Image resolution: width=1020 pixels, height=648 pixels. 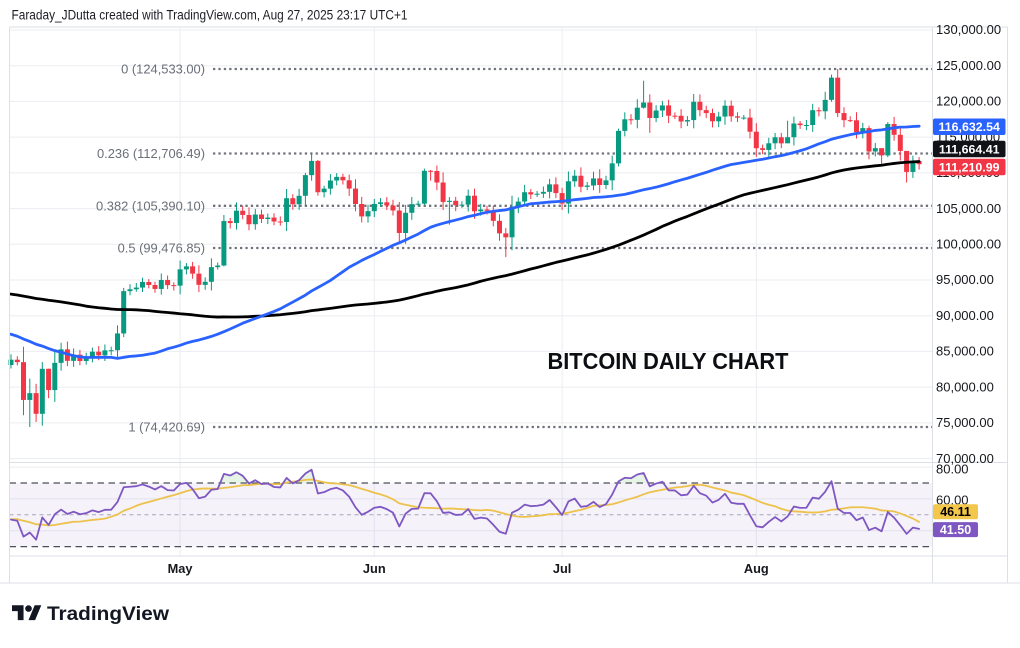 I want to click on svg-text: Jul, so click(x=562, y=568).